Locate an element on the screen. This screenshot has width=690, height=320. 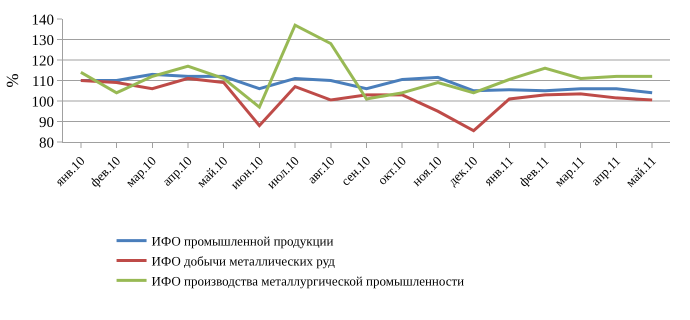
y-axis-title: % is located at coordinates (12, 80).